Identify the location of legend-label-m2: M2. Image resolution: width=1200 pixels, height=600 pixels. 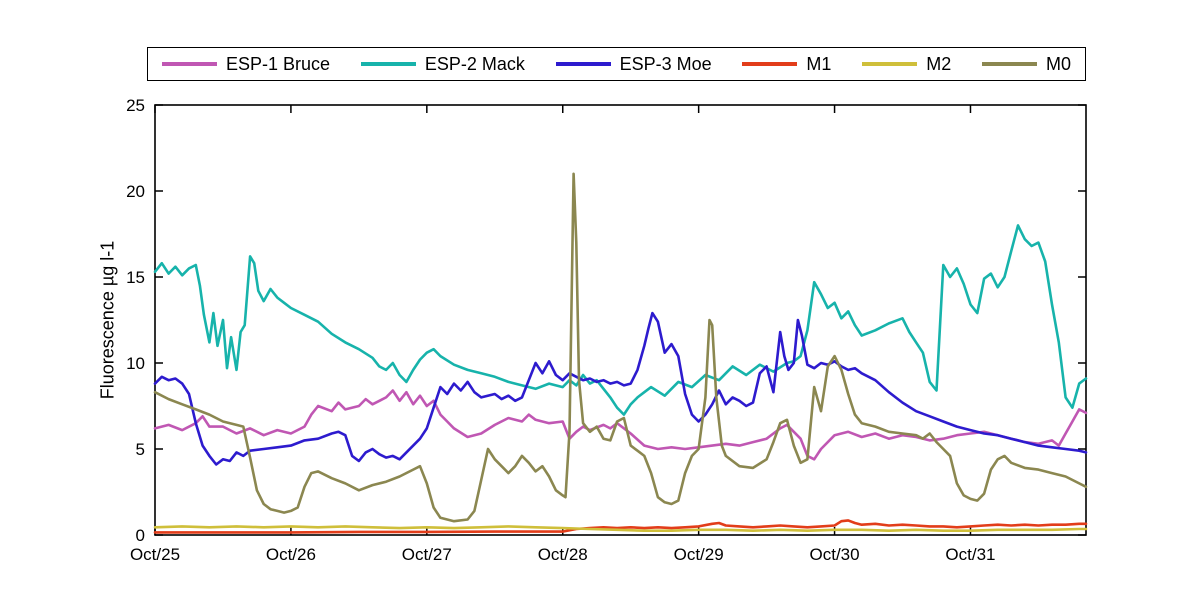
(939, 63).